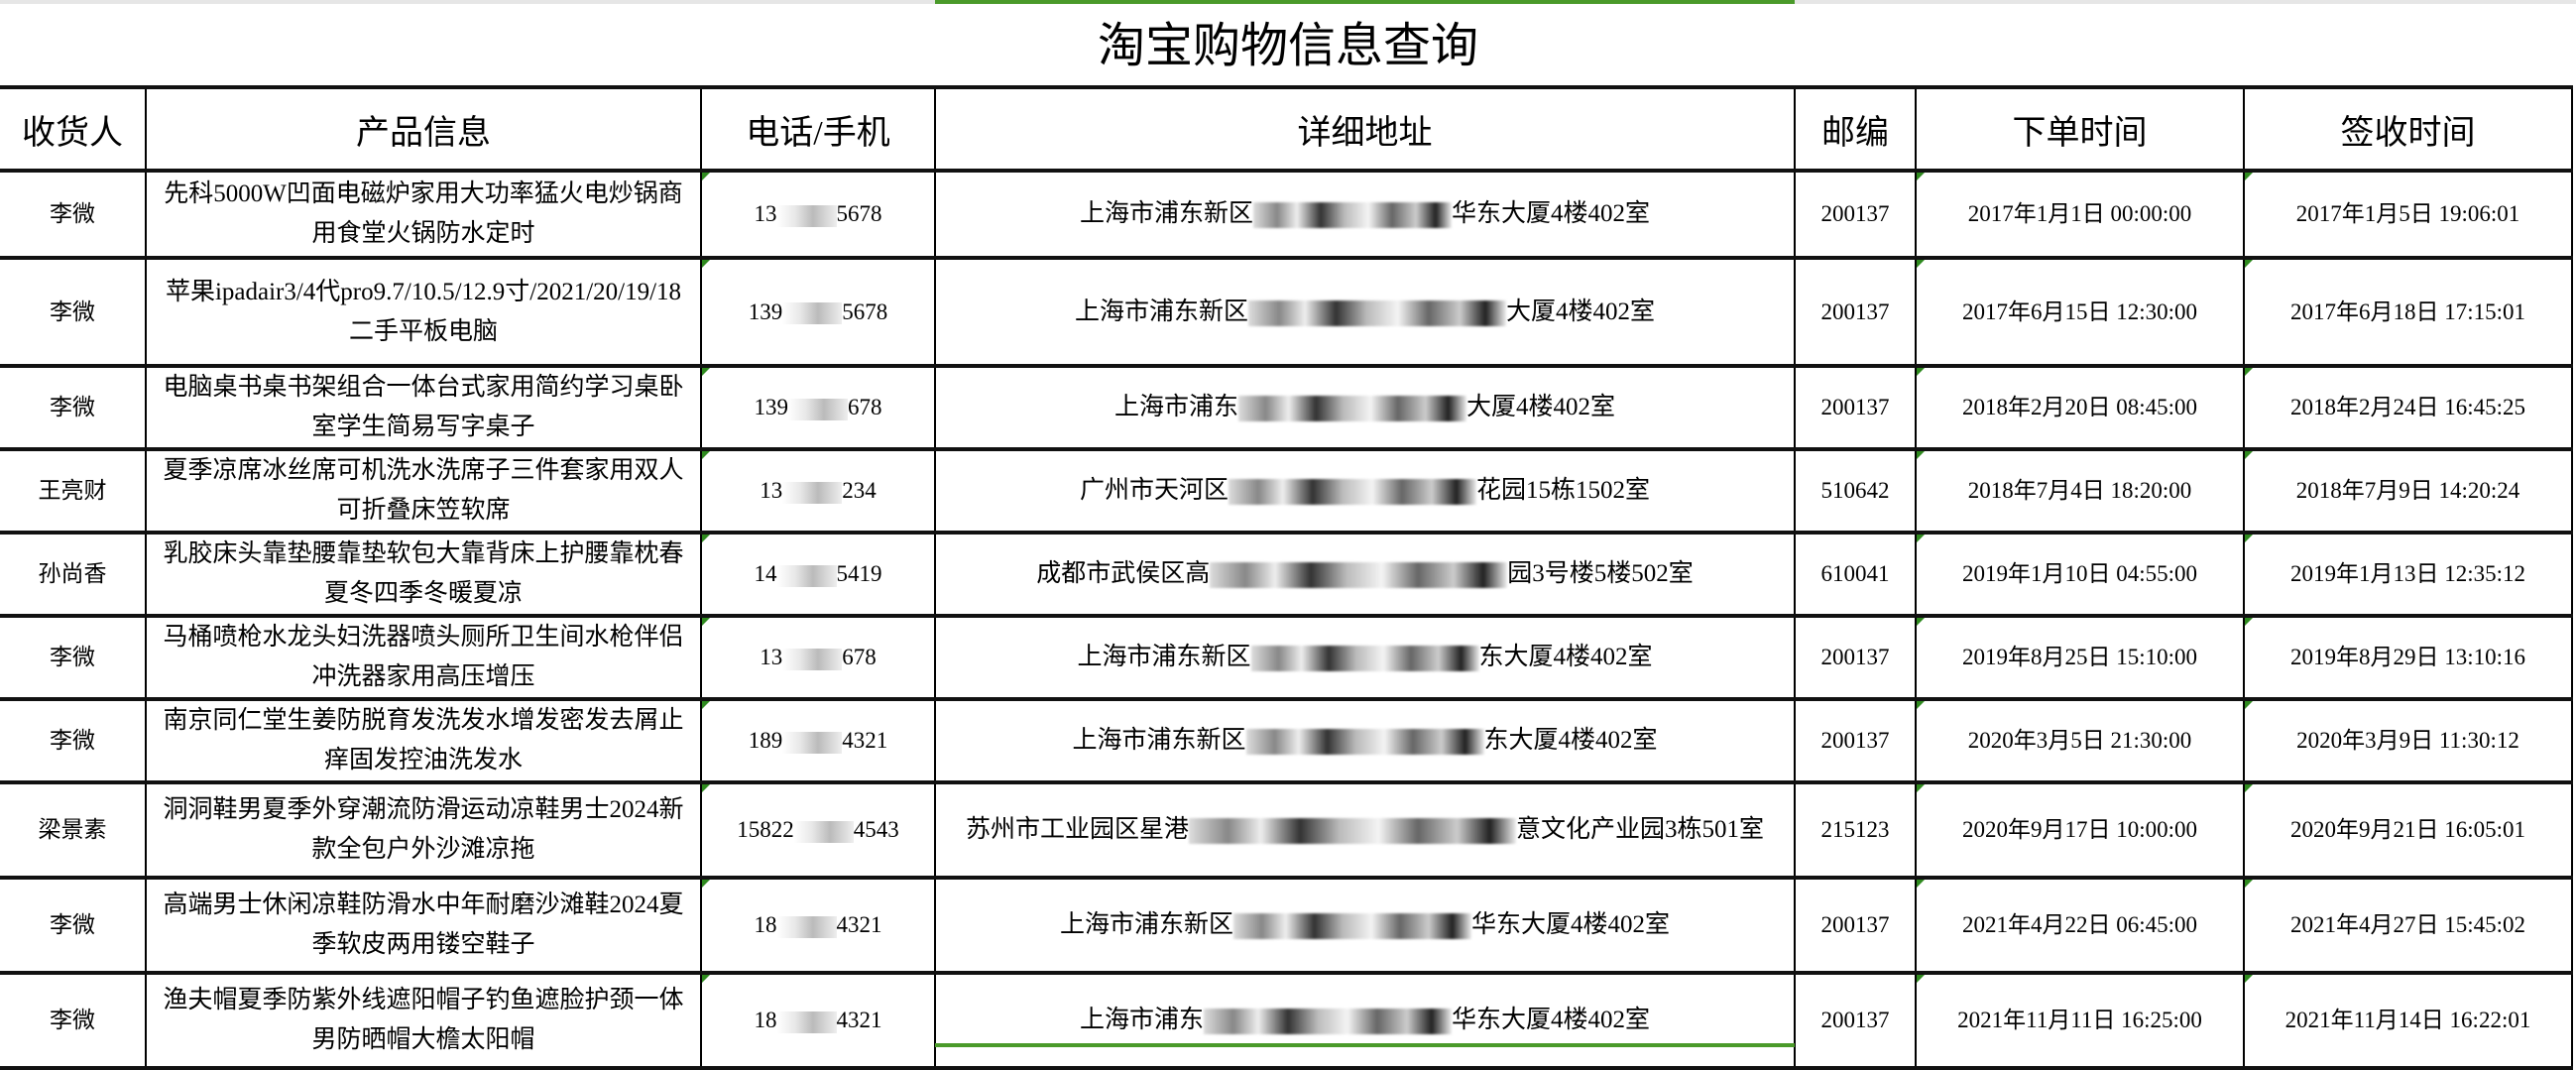 The image size is (2576, 1070). What do you see at coordinates (765, 214) in the screenshot?
I see `phone-prefix: 13` at bounding box center [765, 214].